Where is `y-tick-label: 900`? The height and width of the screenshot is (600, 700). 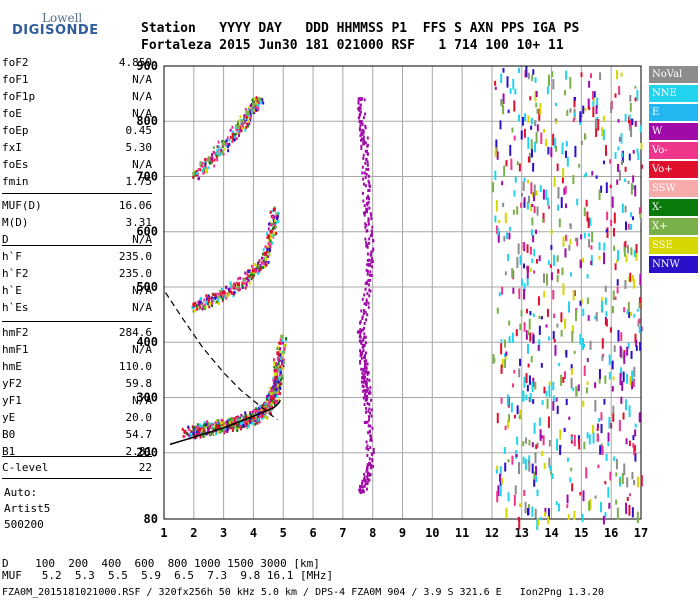
y-tick-label: 900 is located at coordinates (147, 66).